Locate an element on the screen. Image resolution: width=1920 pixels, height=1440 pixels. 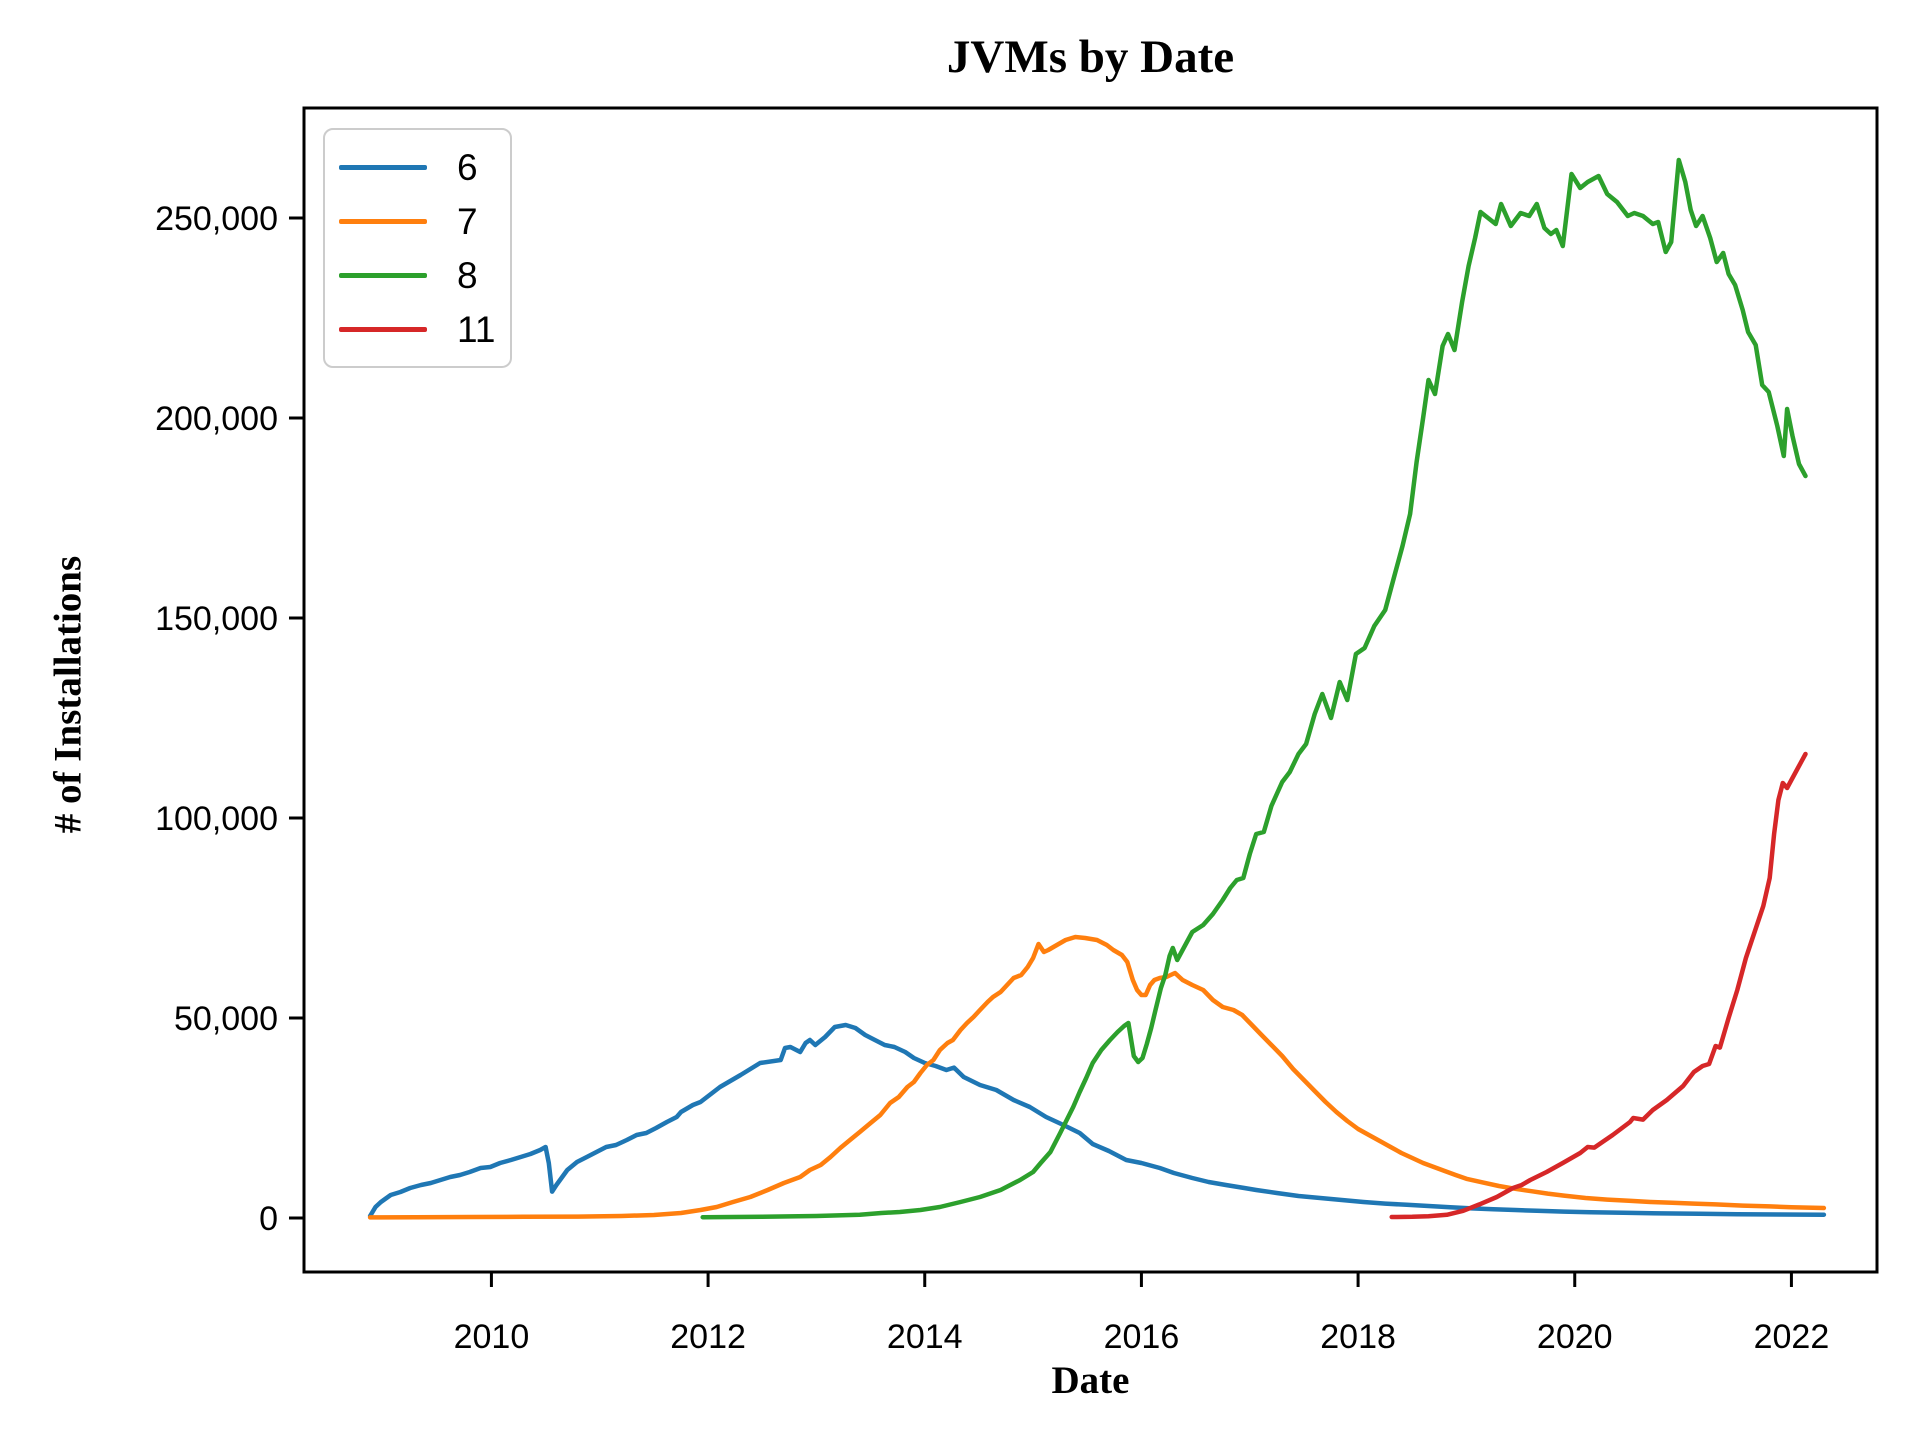
x-tick-label: 2014 is located at coordinates (925, 1337).